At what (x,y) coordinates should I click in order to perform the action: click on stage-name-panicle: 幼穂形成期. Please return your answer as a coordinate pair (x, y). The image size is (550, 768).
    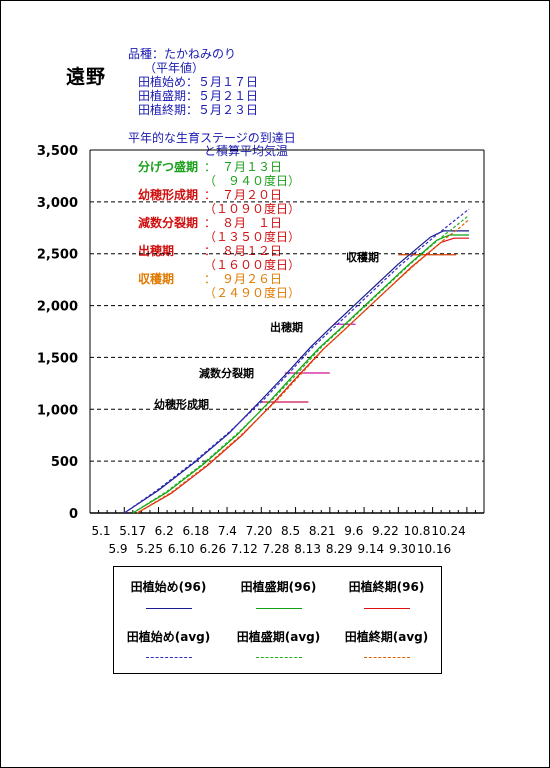
    Looking at the image, I should click on (168, 195).